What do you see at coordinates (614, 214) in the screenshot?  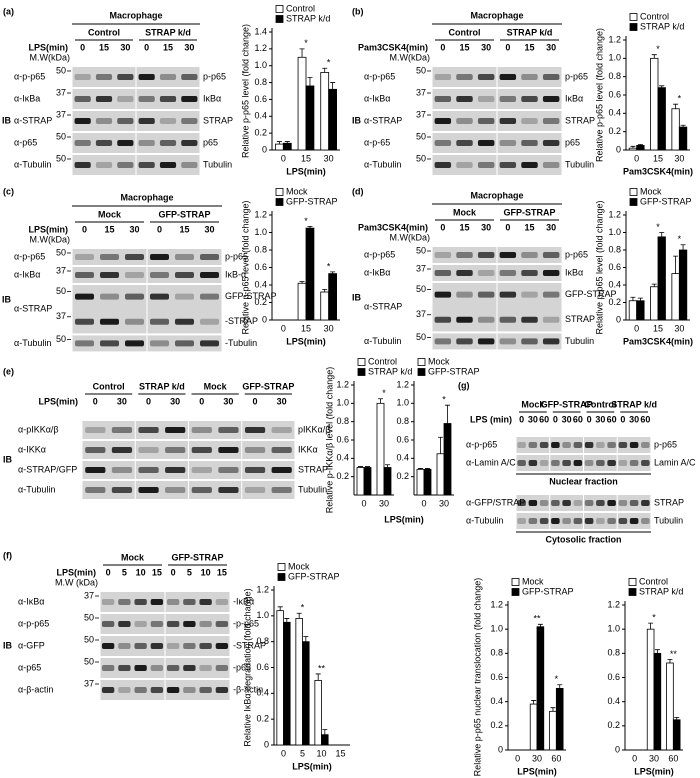 I see `y-tick-label: 1.2` at bounding box center [614, 214].